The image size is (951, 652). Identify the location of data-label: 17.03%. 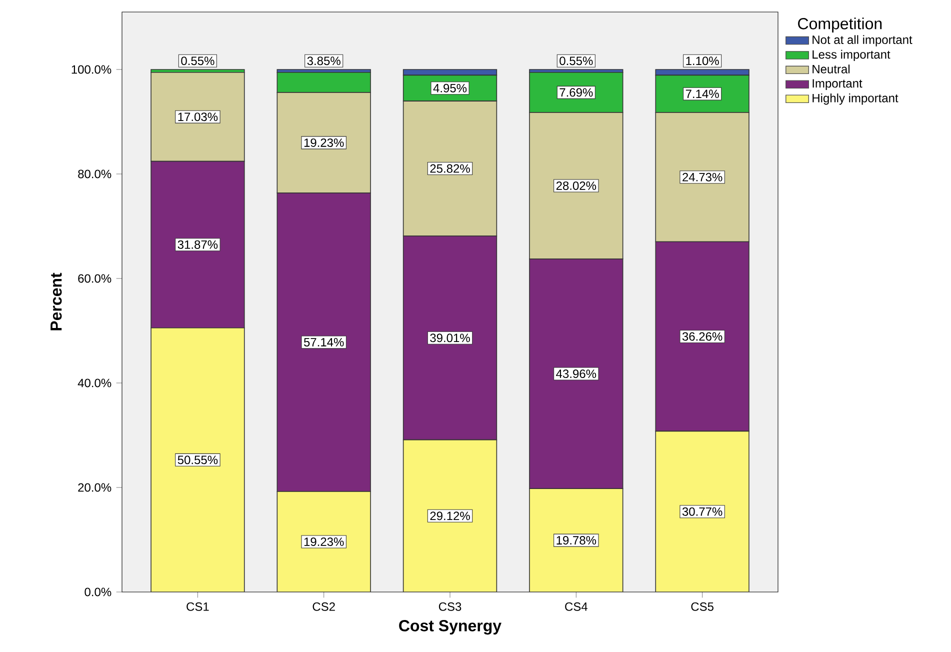
(198, 117).